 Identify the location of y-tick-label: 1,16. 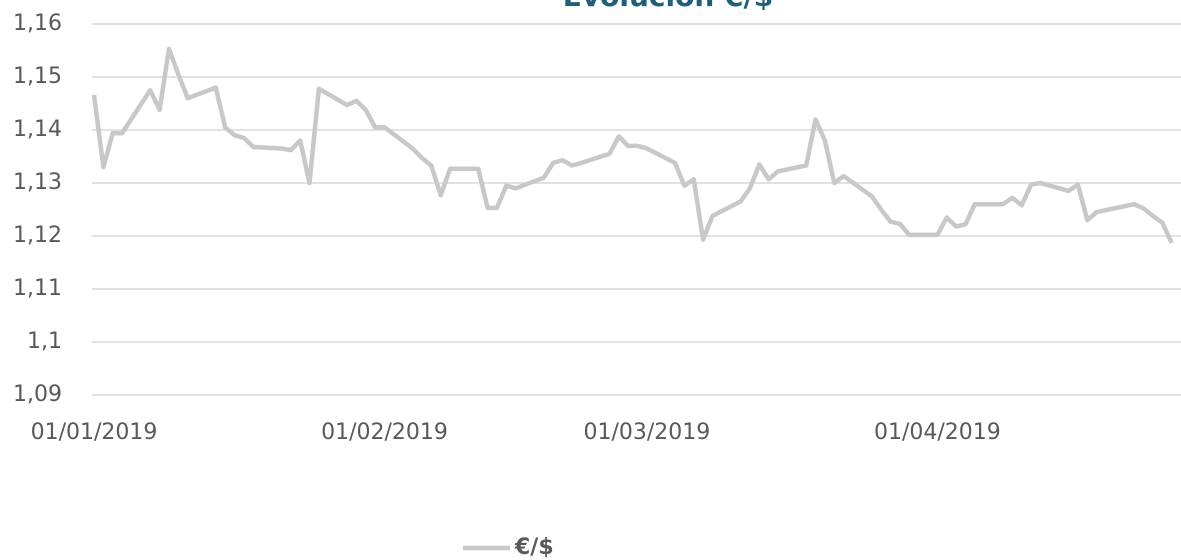
(37, 23).